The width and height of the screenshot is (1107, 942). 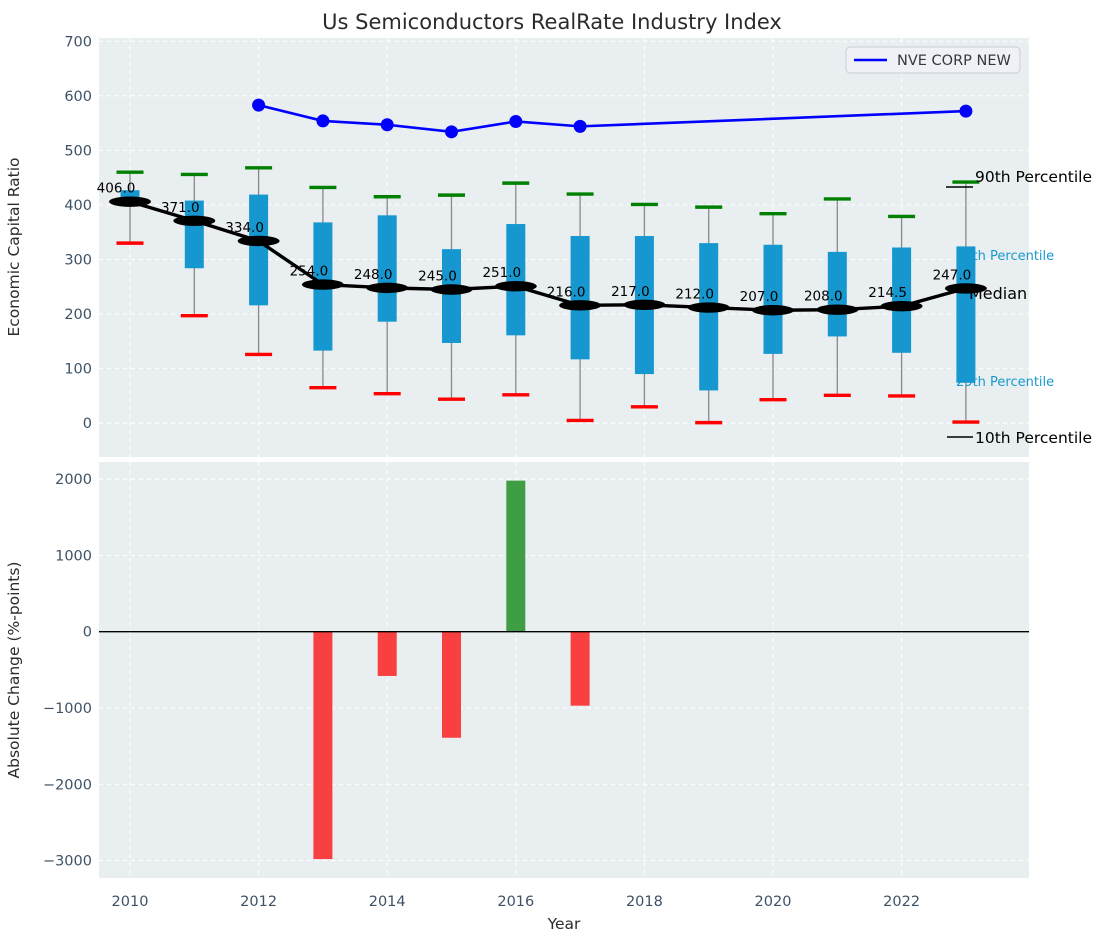 What do you see at coordinates (78, 261) in the screenshot?
I see `y-tick-label: 300` at bounding box center [78, 261].